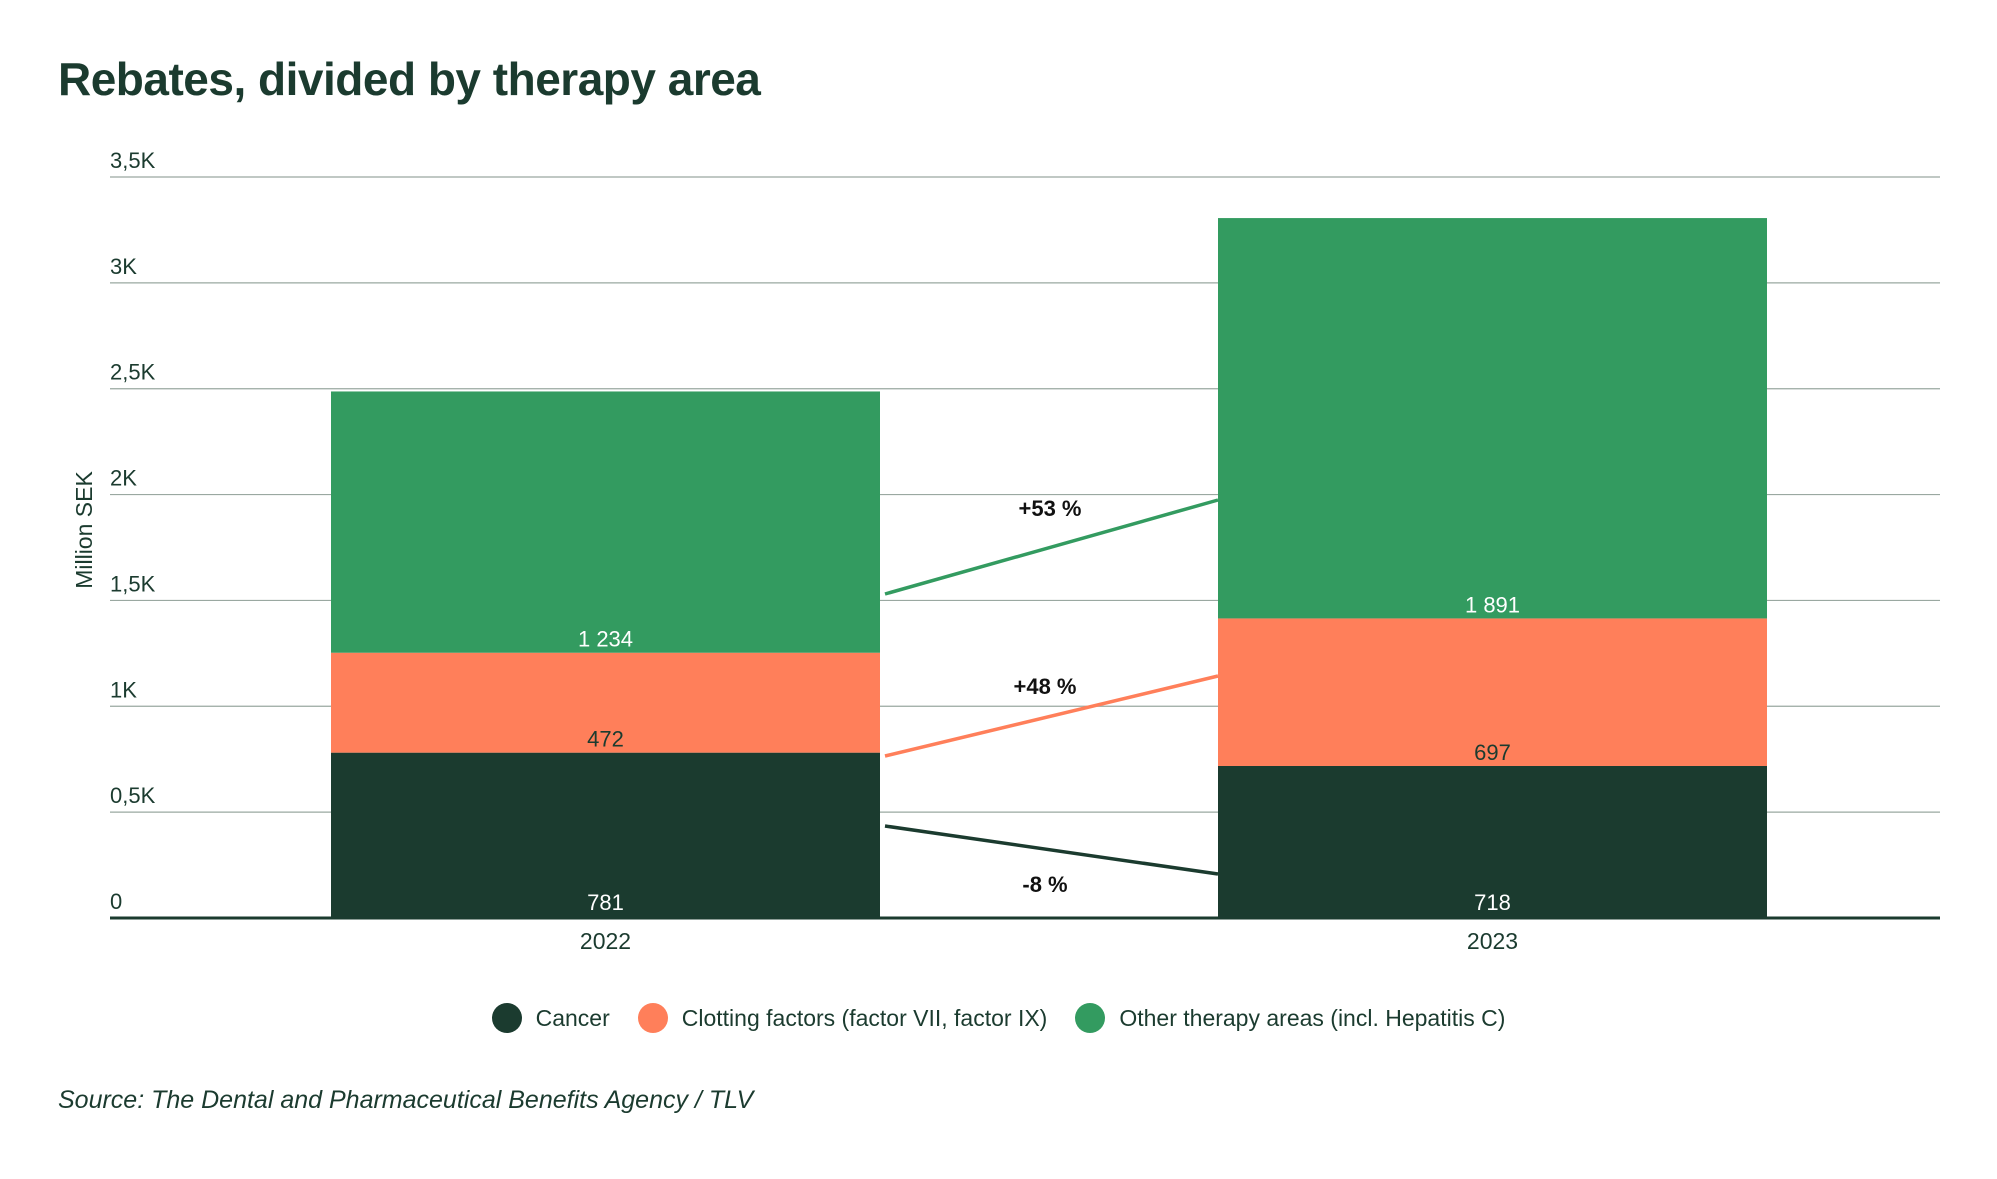  Describe the element at coordinates (123, 266) in the screenshot. I see `y-tick-label: 3K` at that location.